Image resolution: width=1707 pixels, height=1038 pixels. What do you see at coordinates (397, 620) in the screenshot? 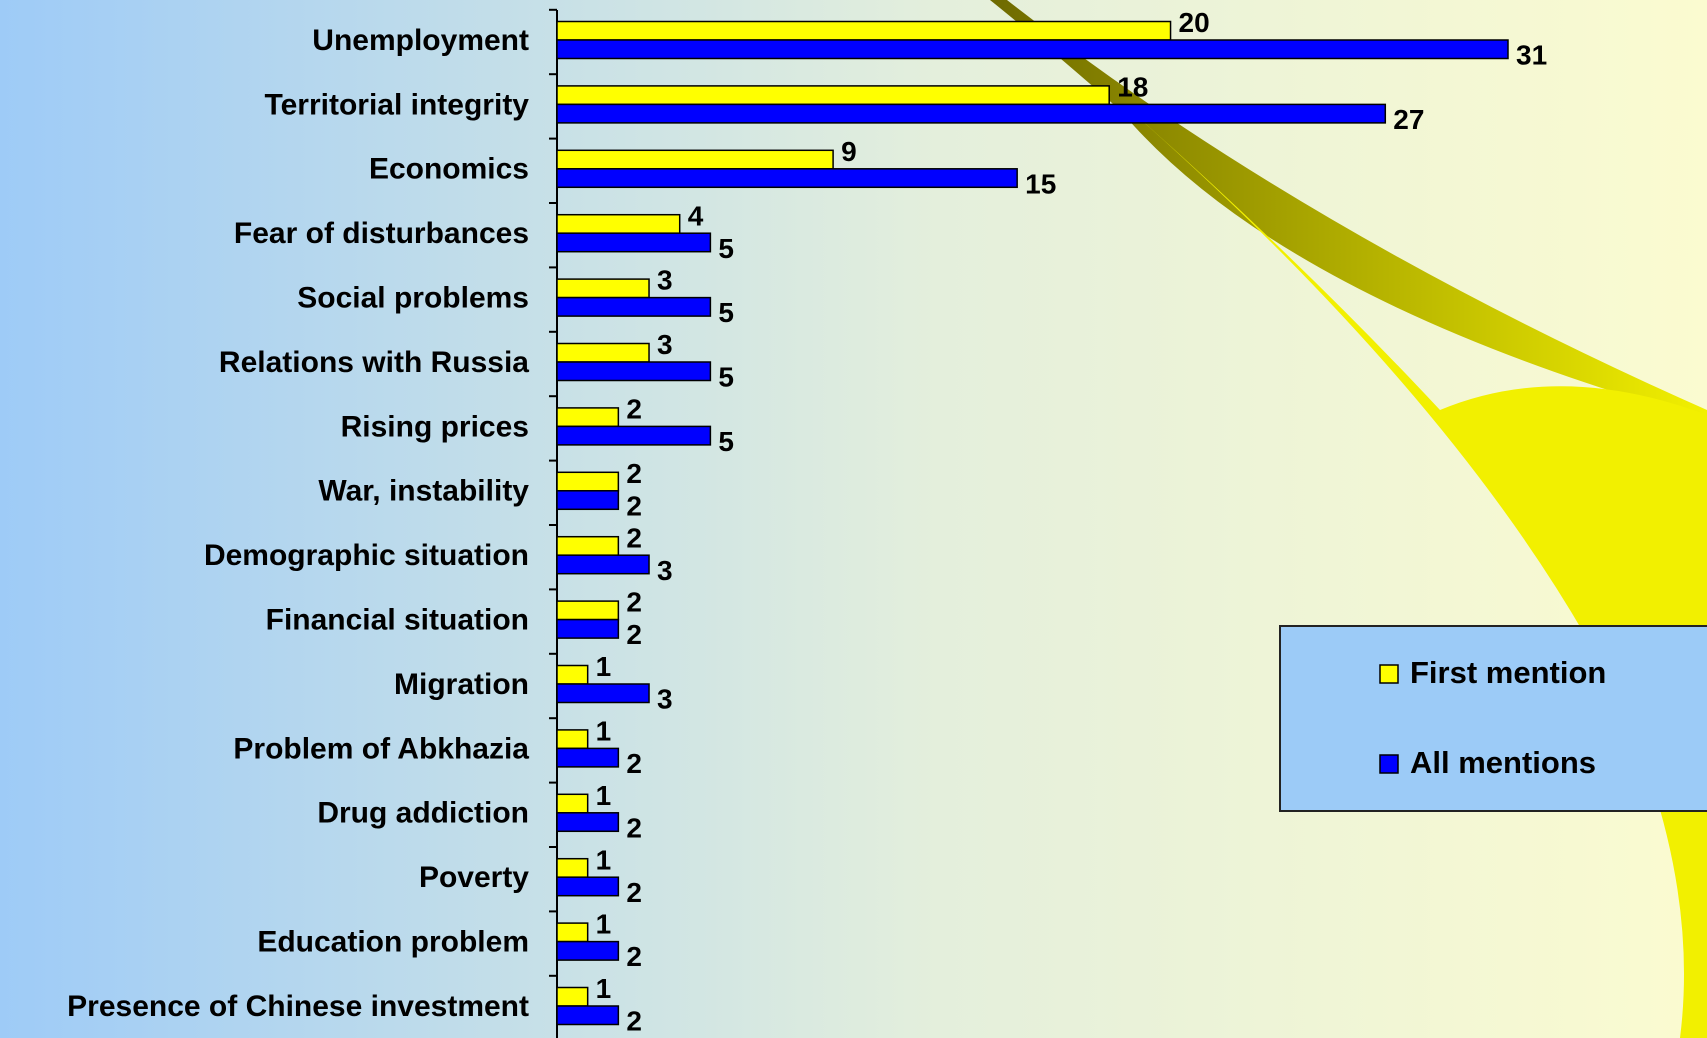
I see `category-label: Financial situation` at bounding box center [397, 620].